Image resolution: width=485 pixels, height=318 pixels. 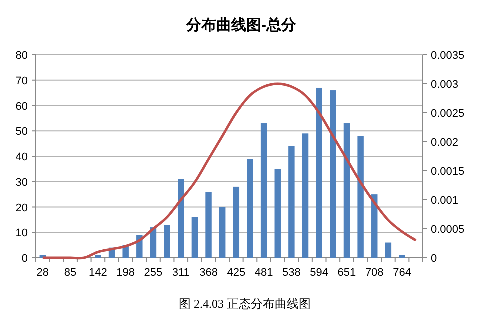 I want to click on y-tick-label: 0, so click(x=25, y=259).